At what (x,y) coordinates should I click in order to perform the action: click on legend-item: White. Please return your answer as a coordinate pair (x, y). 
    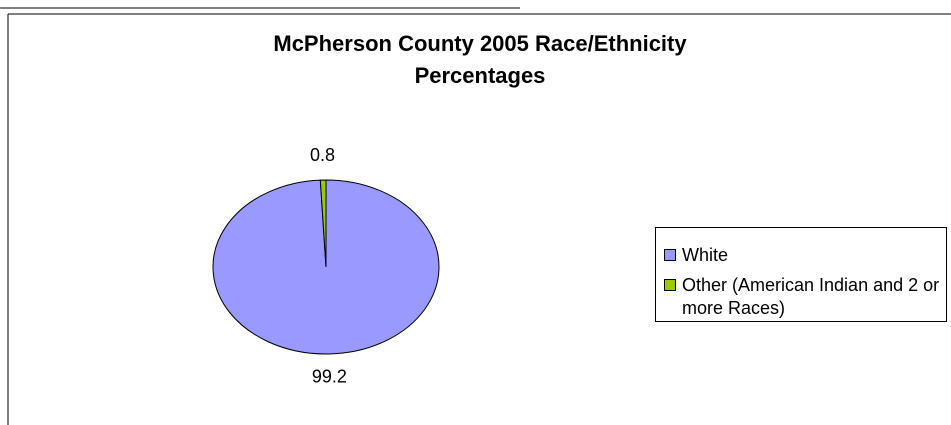
    Looking at the image, I should click on (804, 255).